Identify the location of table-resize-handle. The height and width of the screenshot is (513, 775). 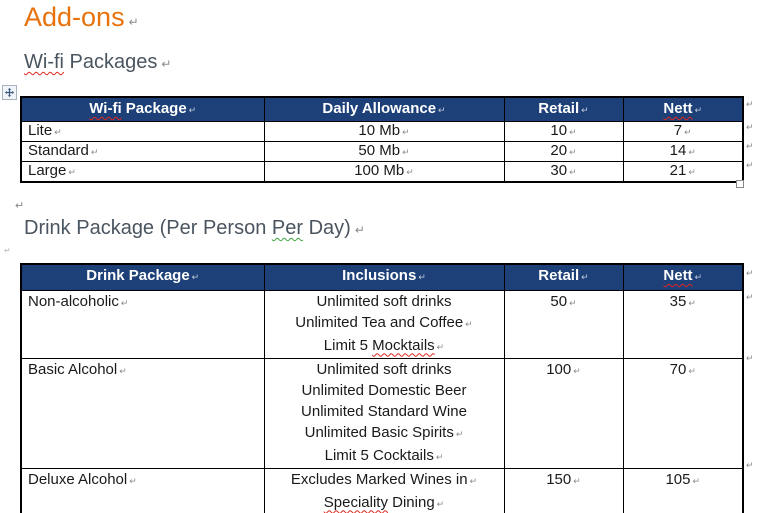
(740, 184).